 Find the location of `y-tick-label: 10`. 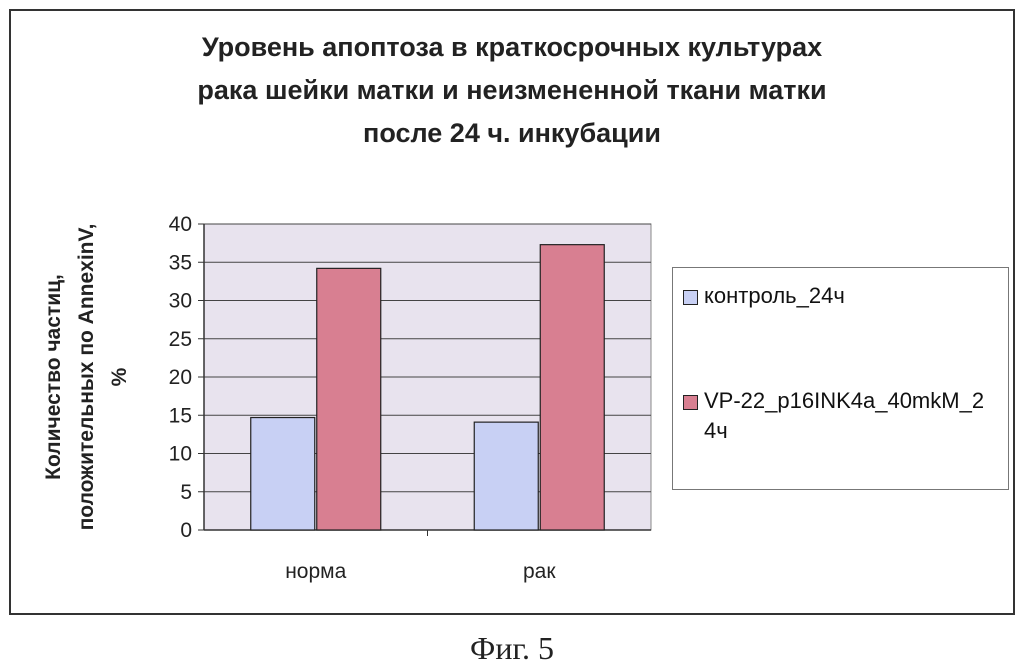

y-tick-label: 10 is located at coordinates (180, 454).